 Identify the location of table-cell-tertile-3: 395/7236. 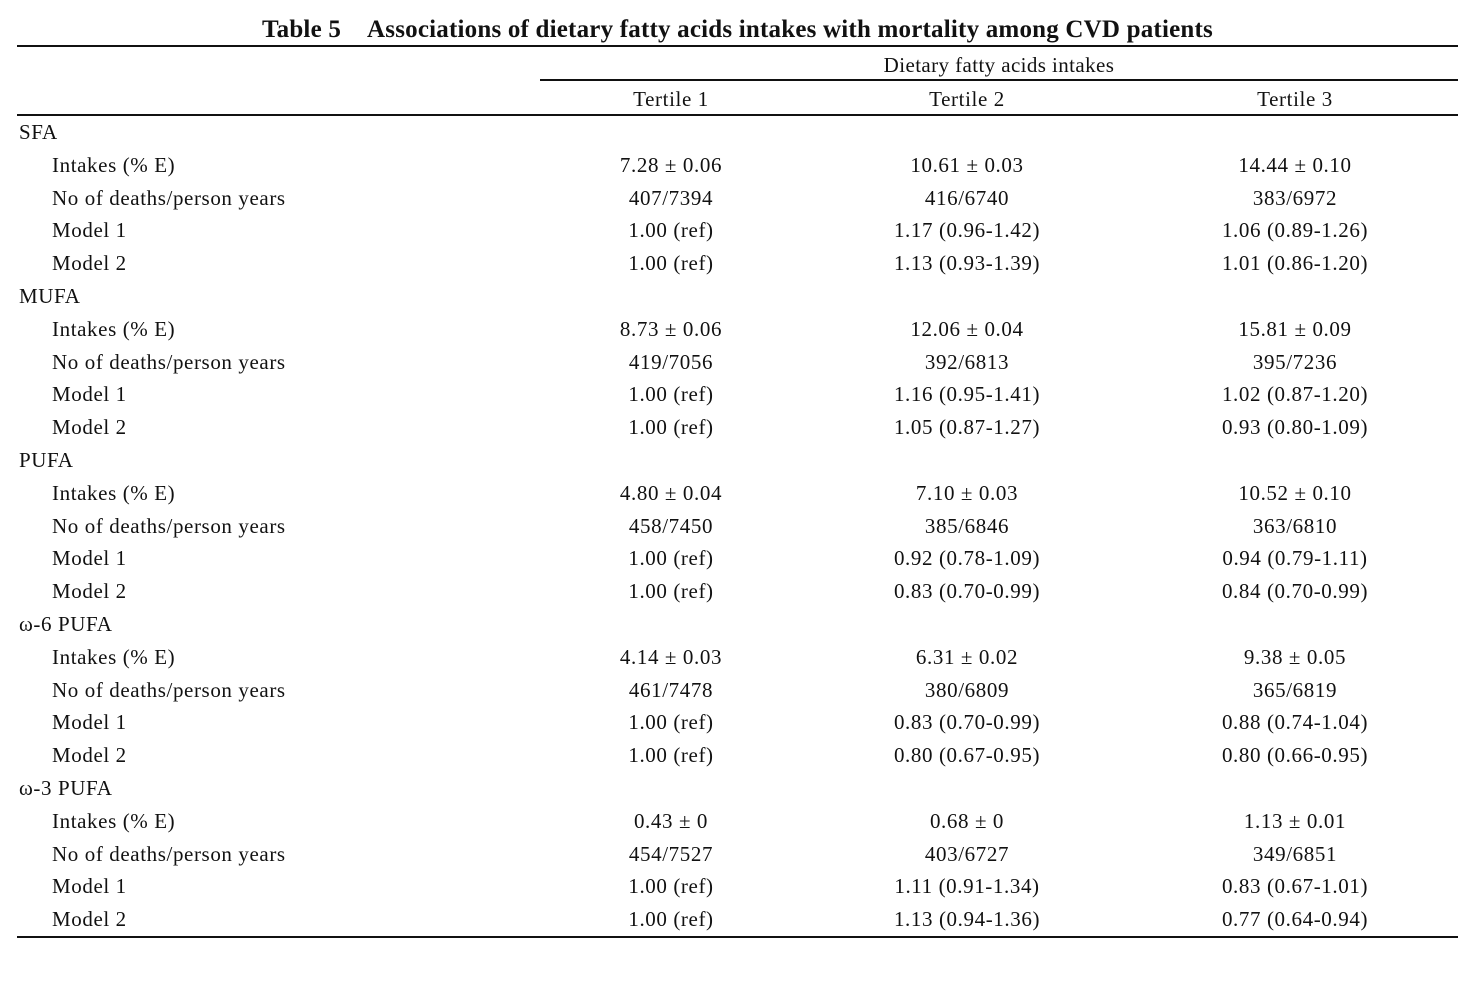
(1295, 361).